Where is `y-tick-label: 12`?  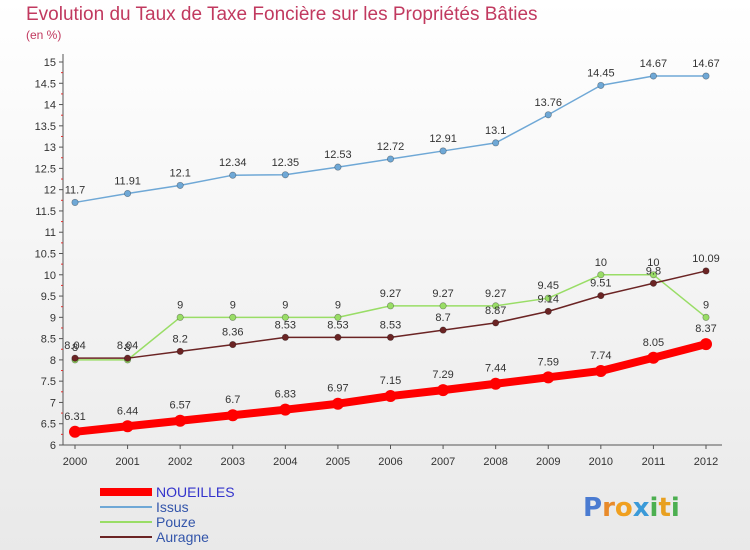 y-tick-label: 12 is located at coordinates (50, 191).